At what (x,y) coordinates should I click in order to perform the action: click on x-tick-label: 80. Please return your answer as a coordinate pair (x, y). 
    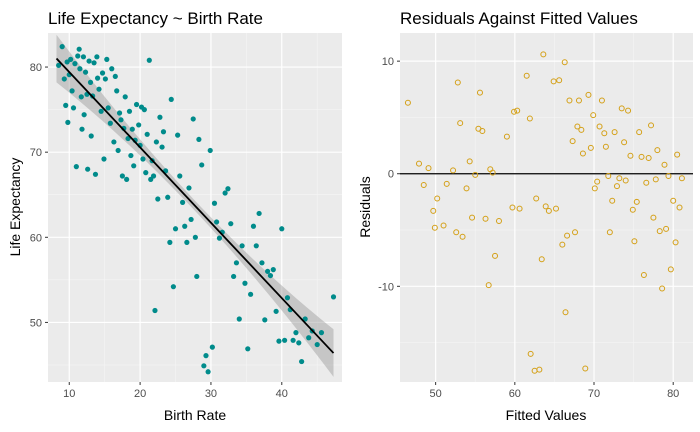
    Looking at the image, I should click on (673, 394).